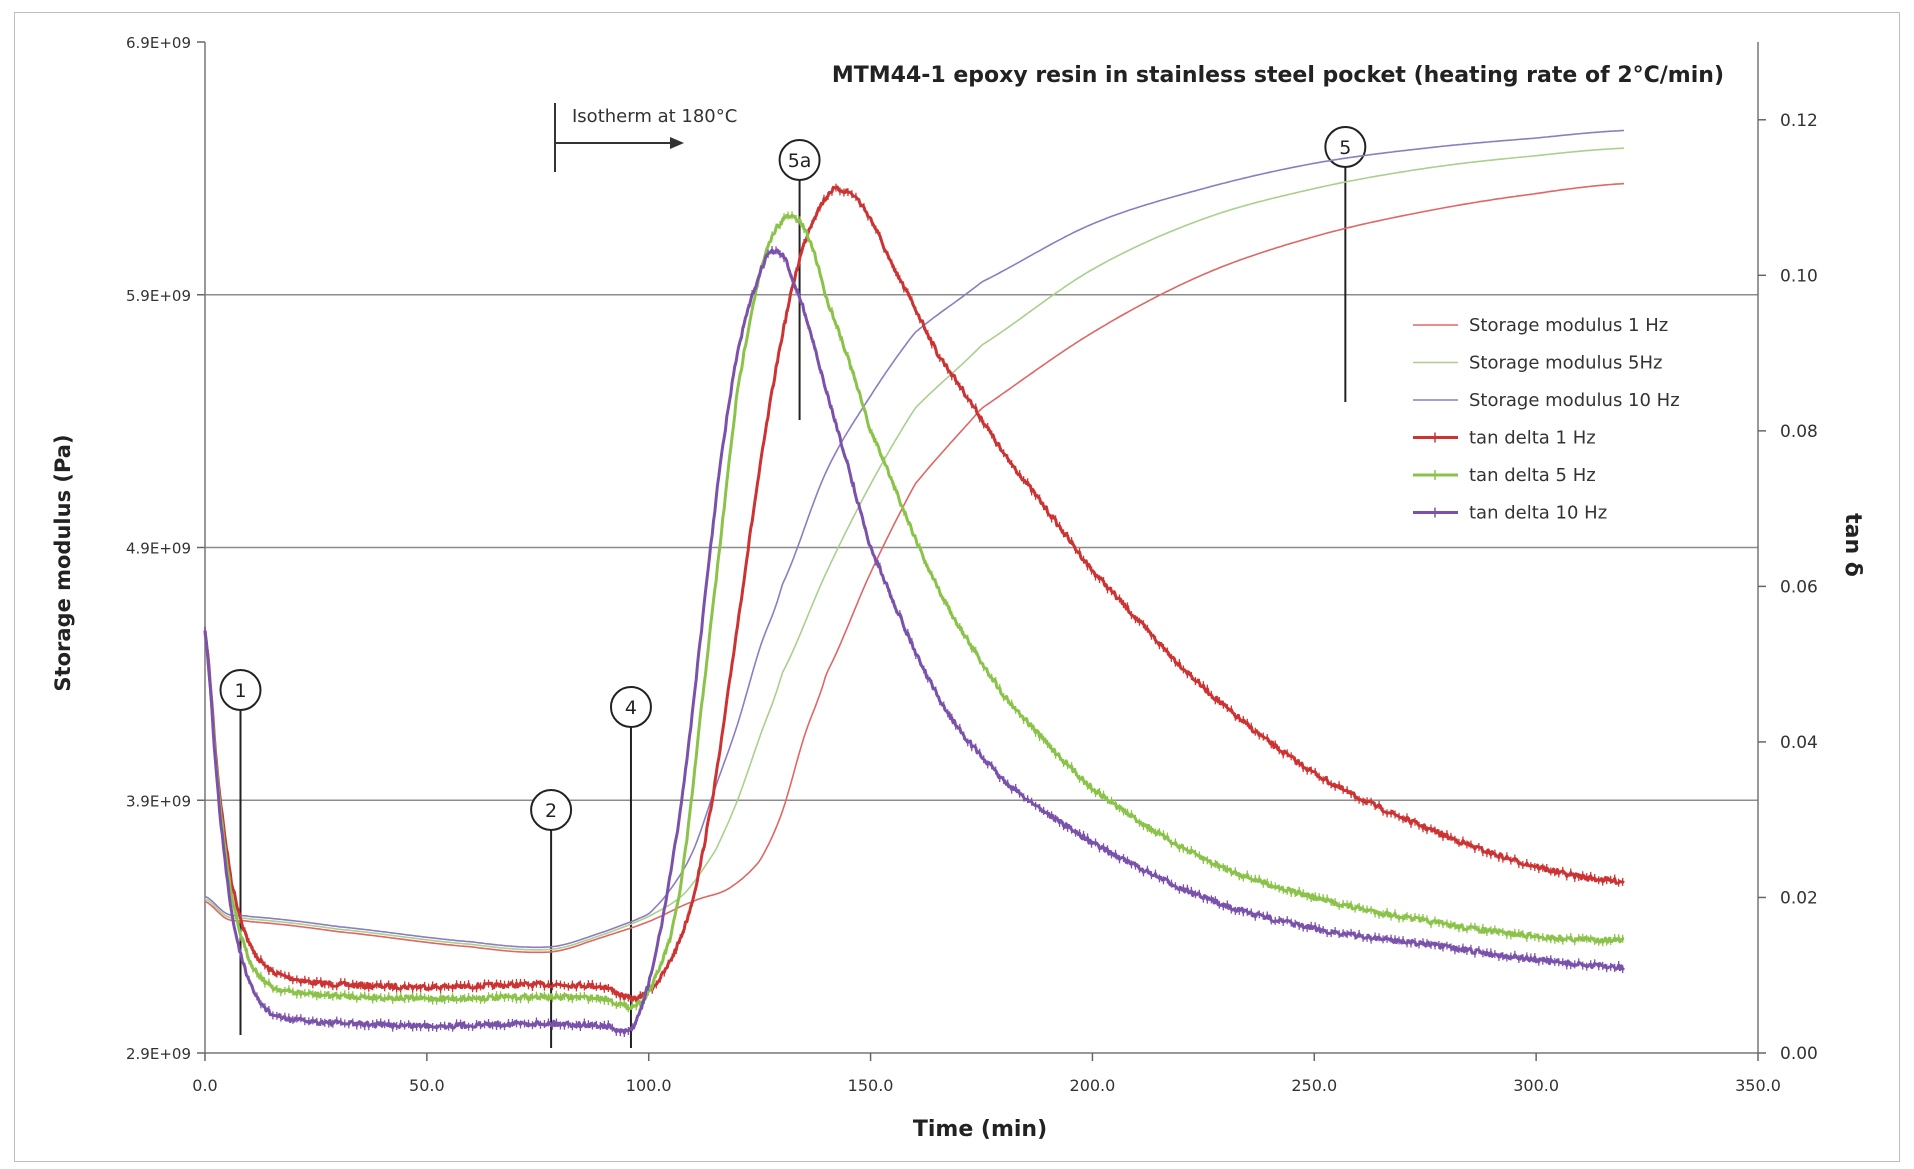  What do you see at coordinates (1538, 513) in the screenshot?
I see `legend-label: tan delta 10 Hz` at bounding box center [1538, 513].